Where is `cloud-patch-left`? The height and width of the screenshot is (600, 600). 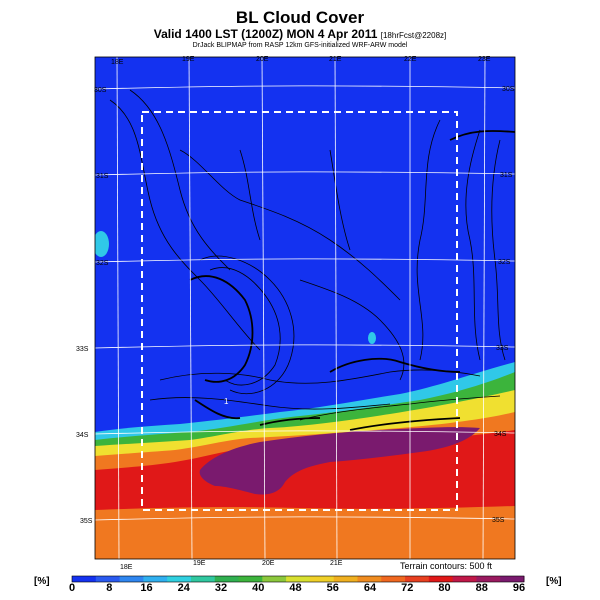
cloud-patch-left is located at coordinates (102, 244).